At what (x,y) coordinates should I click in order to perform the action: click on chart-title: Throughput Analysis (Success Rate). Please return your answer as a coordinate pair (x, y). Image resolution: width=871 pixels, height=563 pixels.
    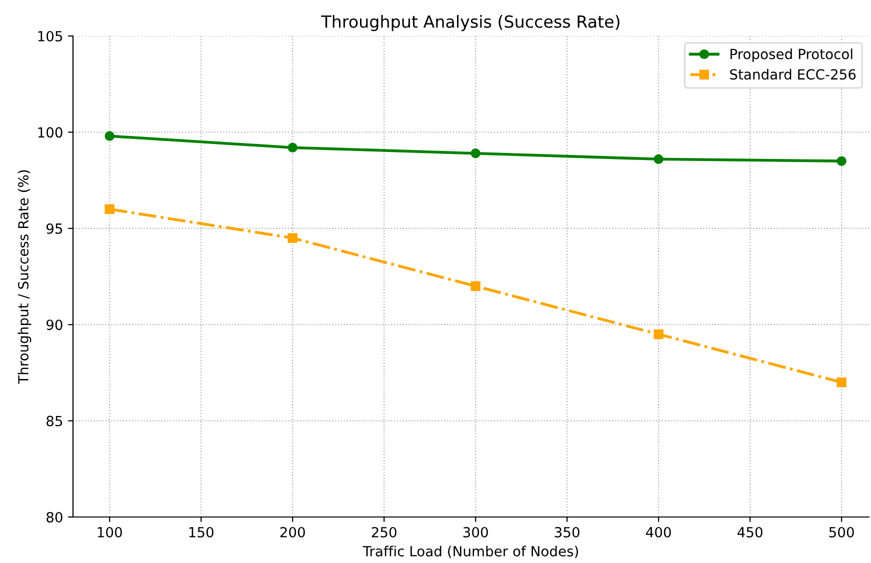
    Looking at the image, I should click on (470, 23).